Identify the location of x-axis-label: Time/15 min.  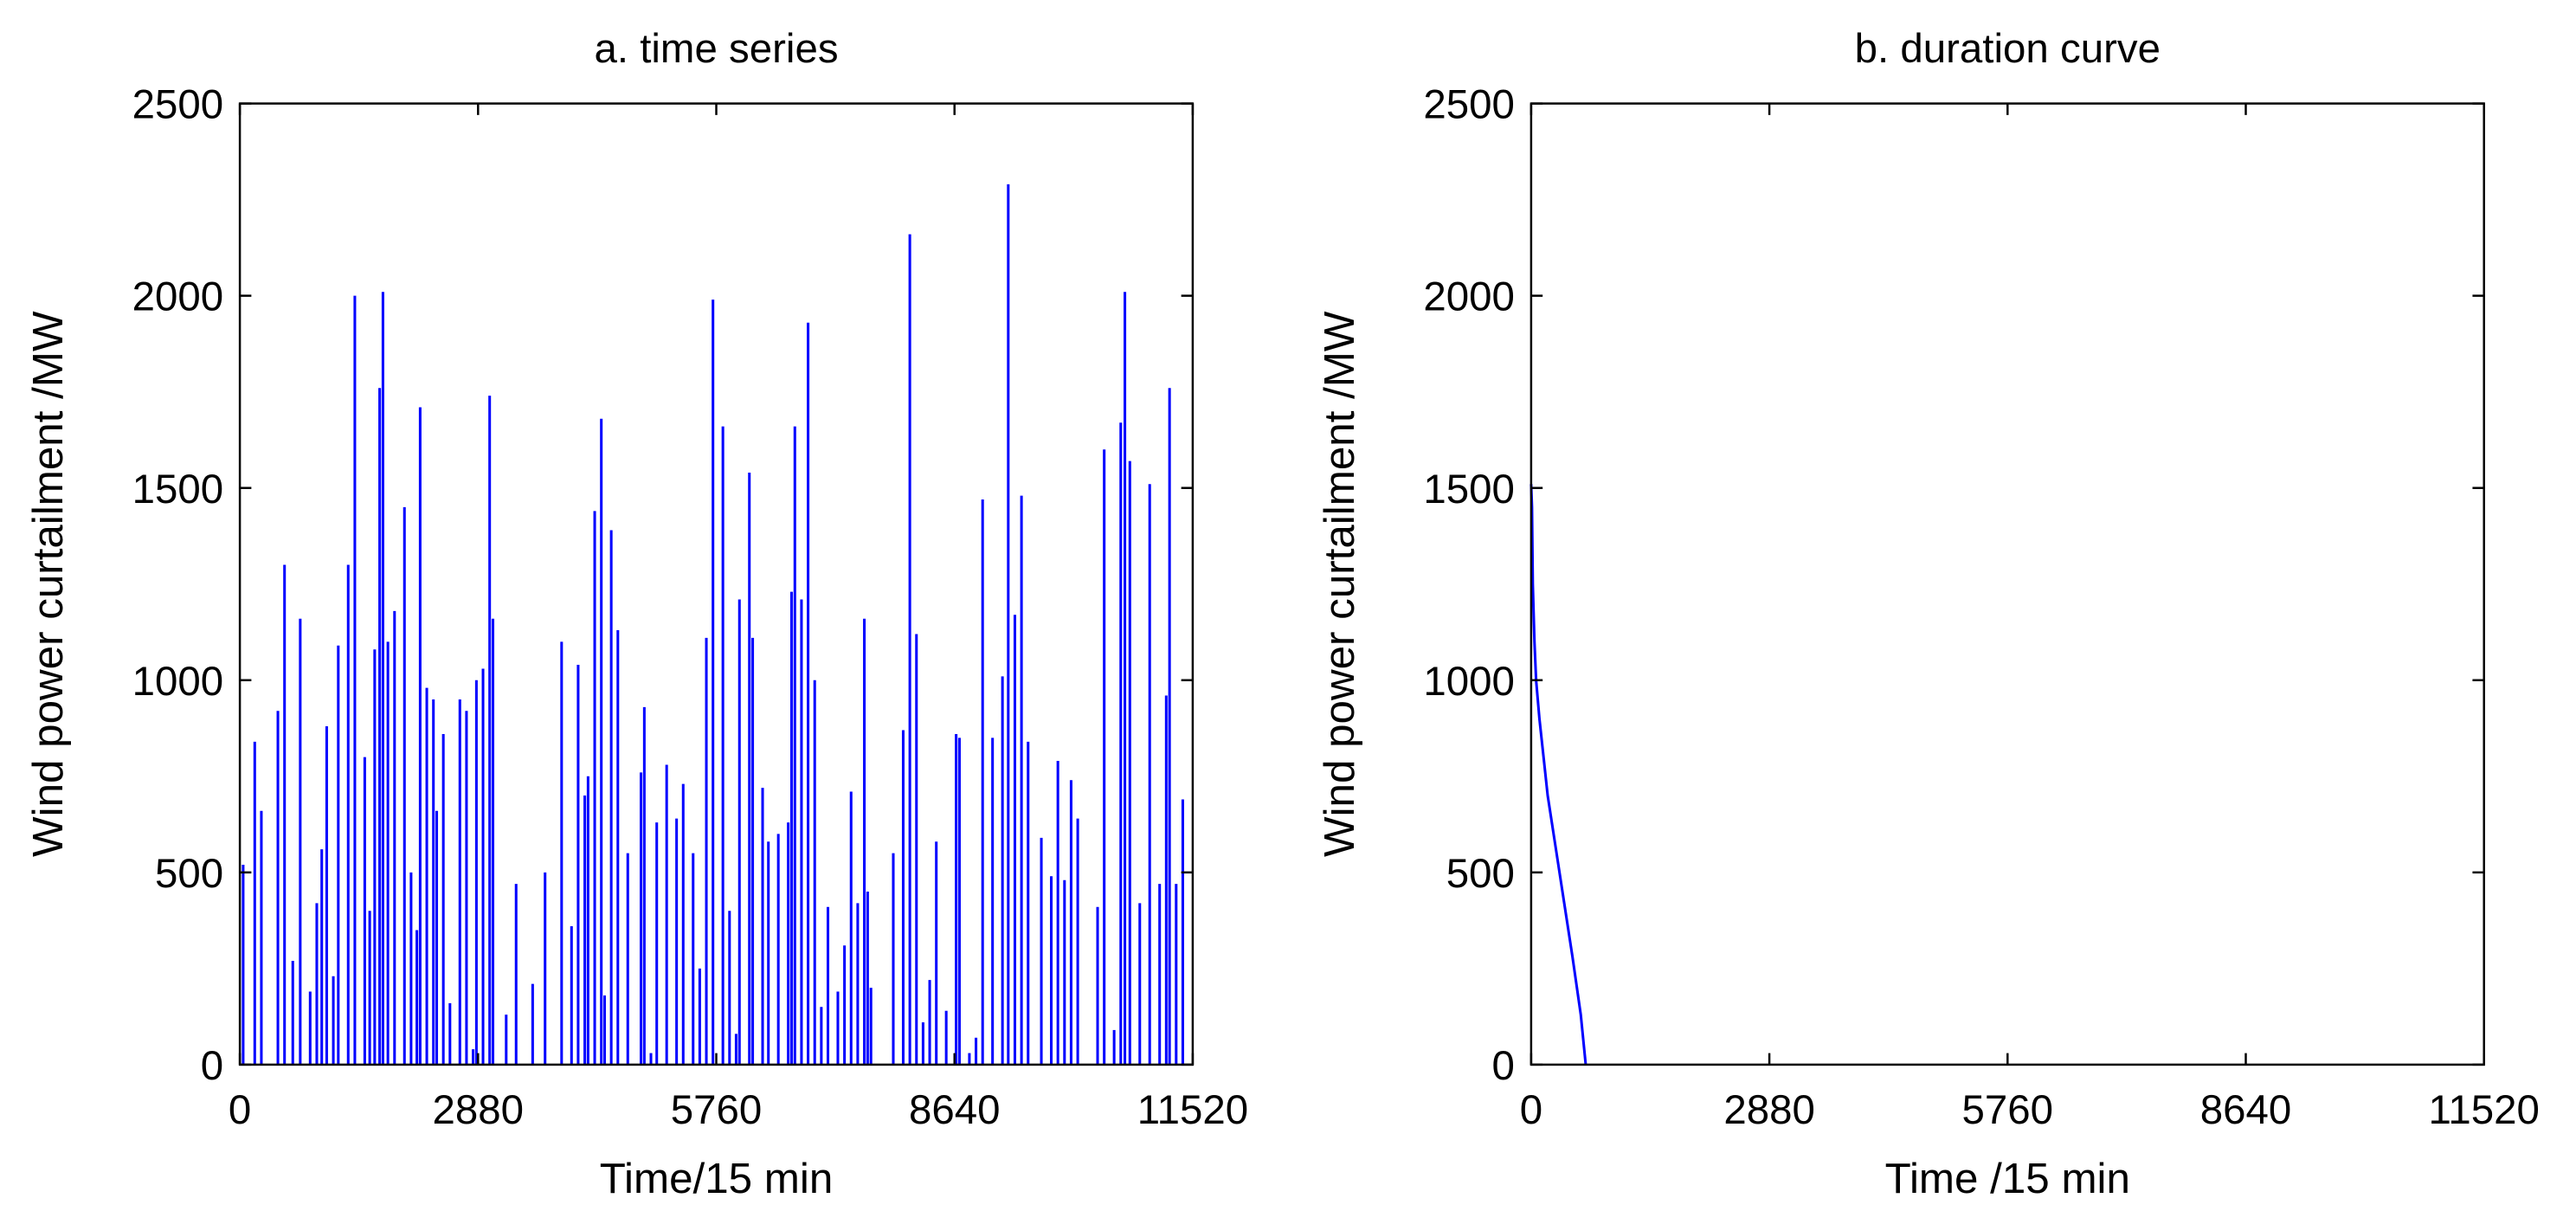
(717, 1178).